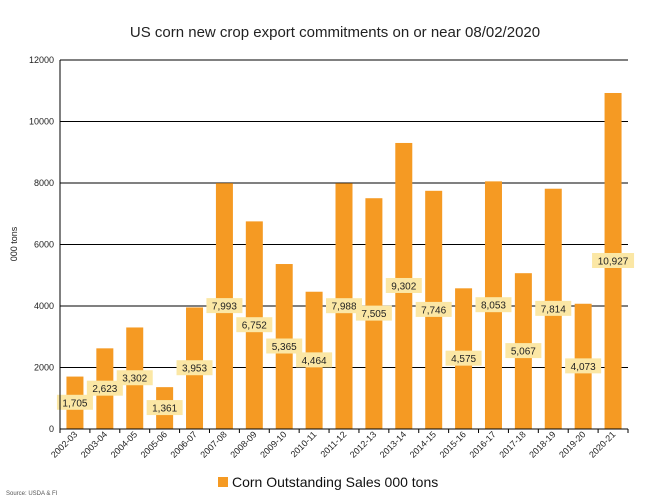 The height and width of the screenshot is (501, 670). What do you see at coordinates (94, 444) in the screenshot?
I see `x-tick-label: 2003-04` at bounding box center [94, 444].